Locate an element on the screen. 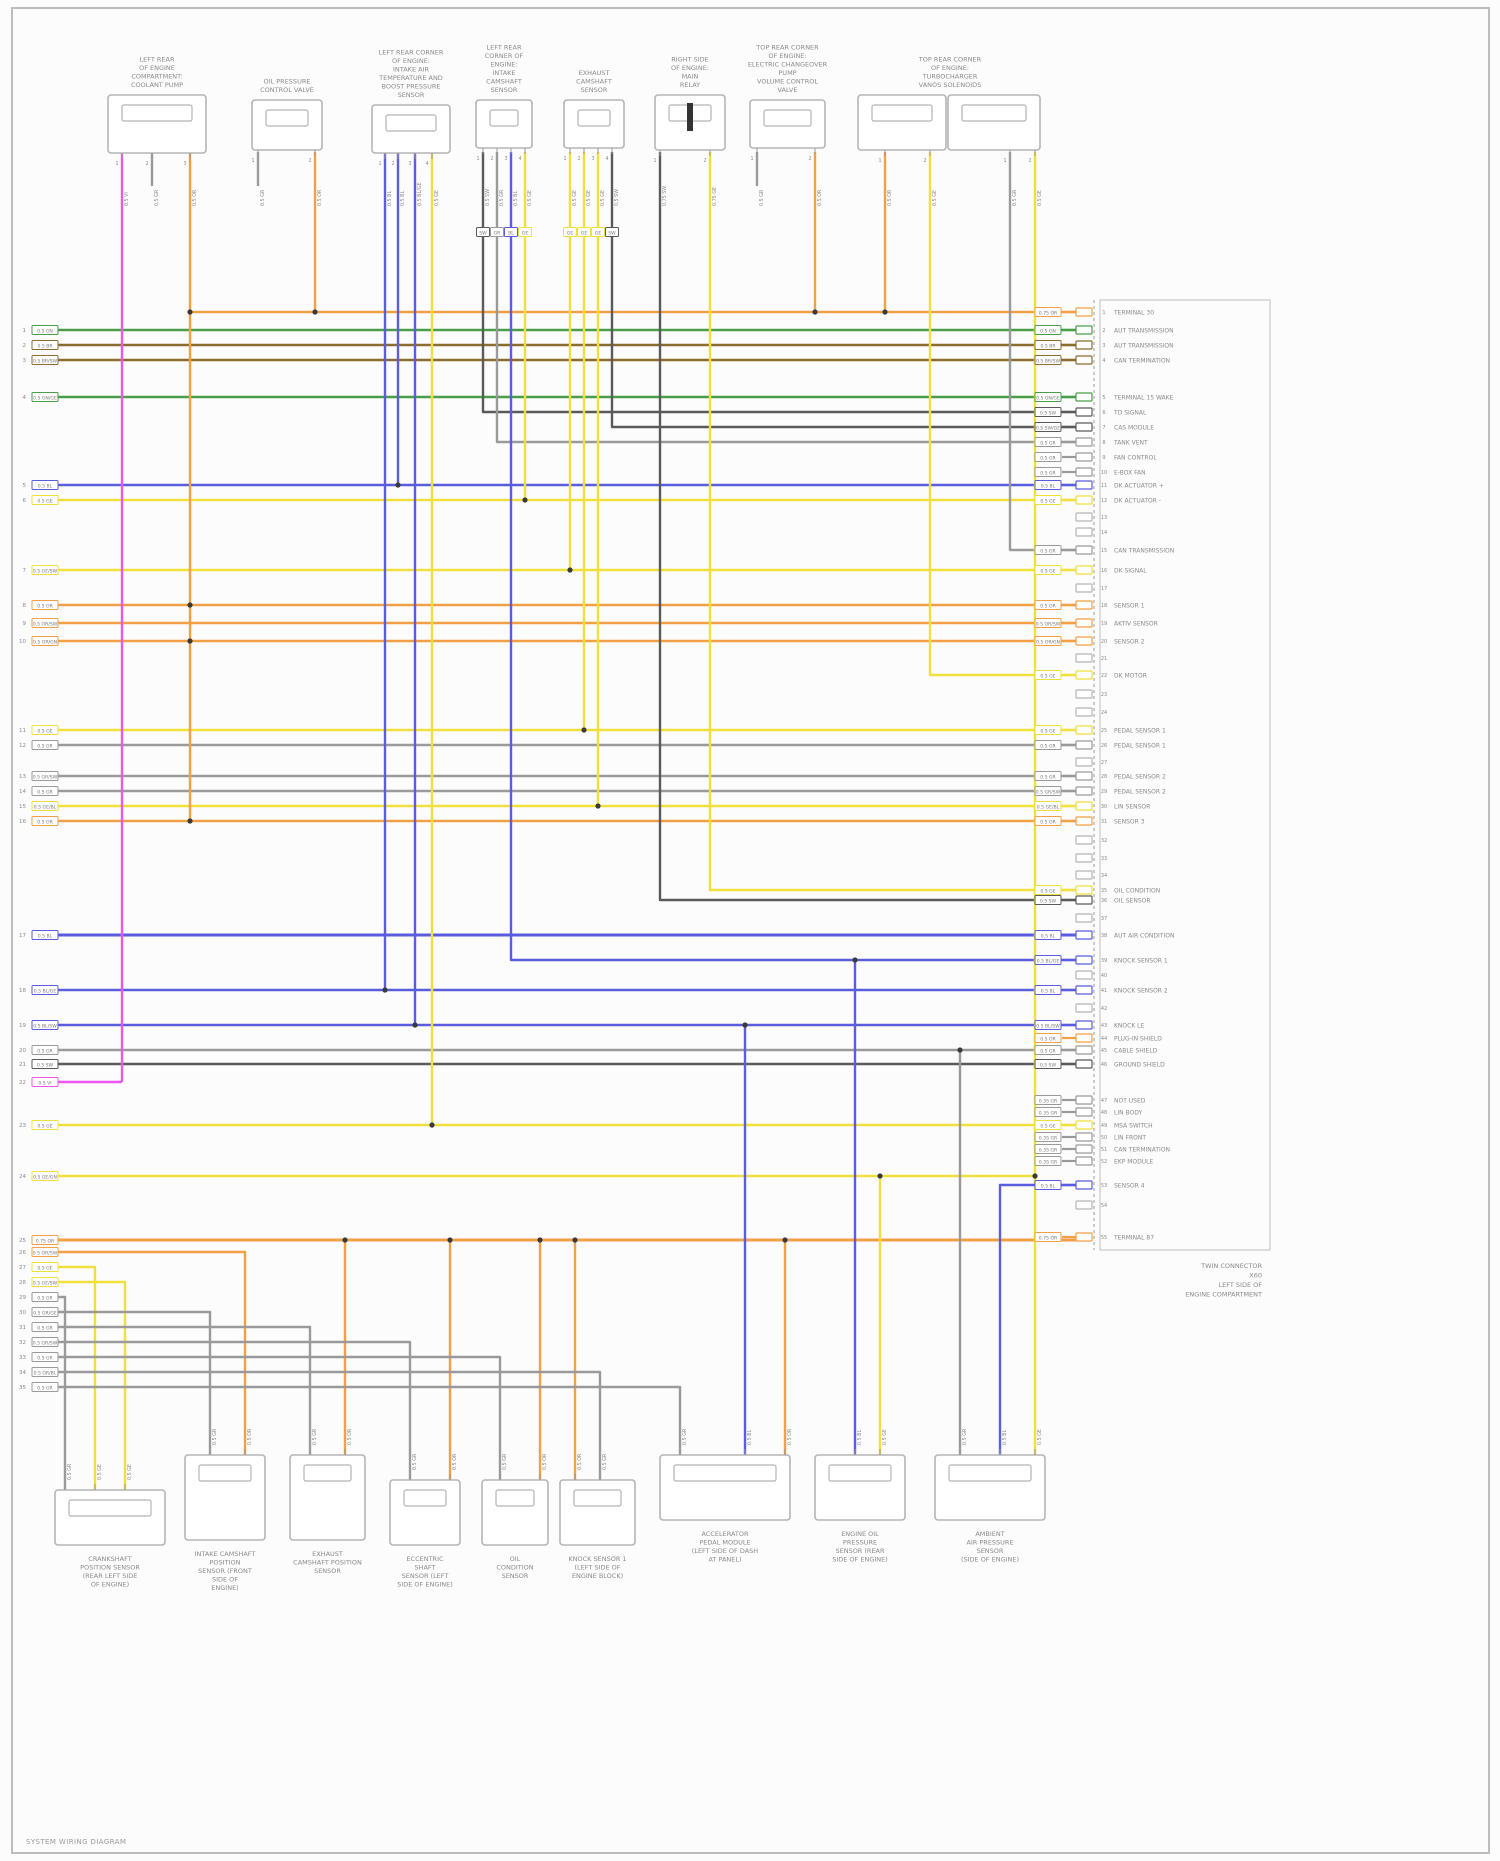 The image size is (1500, 1861). component-label: LEFT REAR is located at coordinates (157, 60).